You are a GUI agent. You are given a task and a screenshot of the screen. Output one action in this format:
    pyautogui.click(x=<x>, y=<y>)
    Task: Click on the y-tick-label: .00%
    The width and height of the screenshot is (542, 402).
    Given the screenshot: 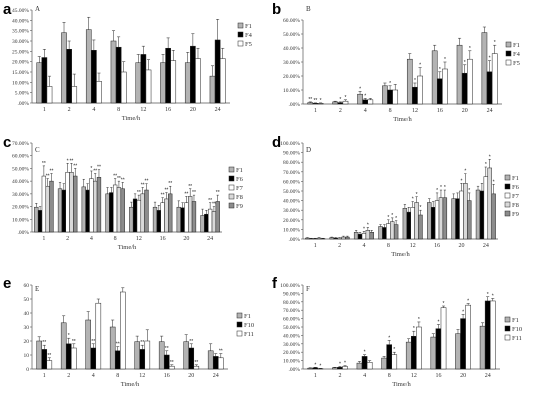 What is the action you would take?
    pyautogui.click(x=295, y=370)
    